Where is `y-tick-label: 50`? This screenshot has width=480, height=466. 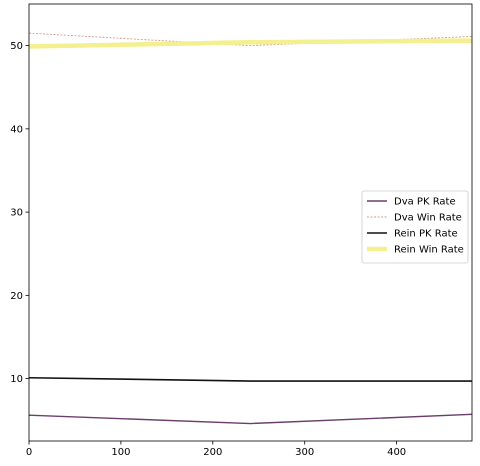 y-tick-label: 50 is located at coordinates (16, 46).